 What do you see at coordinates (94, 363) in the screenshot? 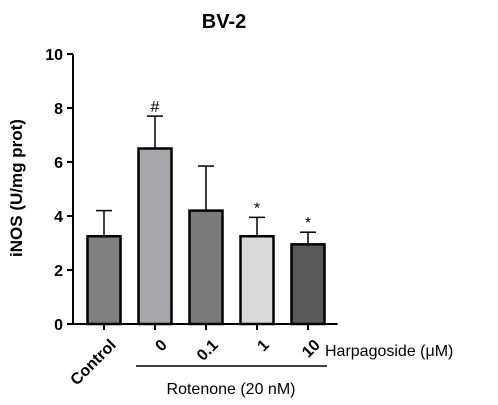
I see `x-tick-label: Control` at bounding box center [94, 363].